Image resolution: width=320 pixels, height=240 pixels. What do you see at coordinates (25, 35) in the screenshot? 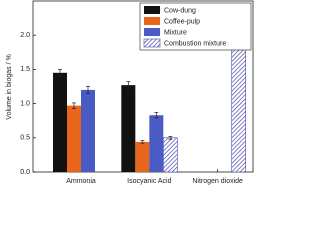
I see `y-tick-label: 2.0` at bounding box center [25, 35].